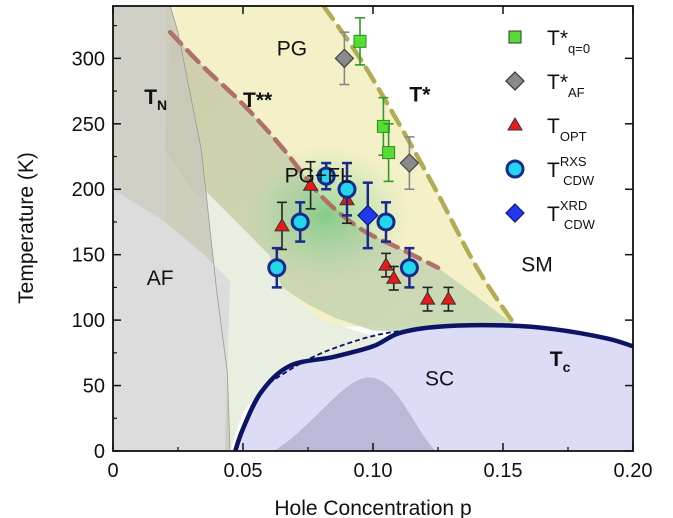 The width and height of the screenshot is (673, 518). Describe the element at coordinates (88, 59) in the screenshot. I see `y-tick-label: 300` at that location.